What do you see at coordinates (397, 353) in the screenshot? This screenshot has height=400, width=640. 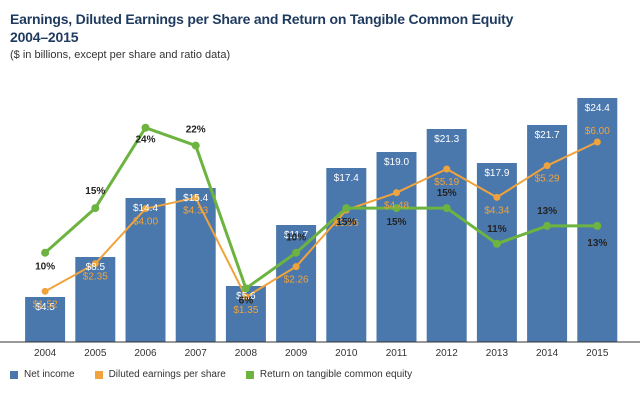 I see `x-tick-label-2011: 2011` at bounding box center [397, 353].